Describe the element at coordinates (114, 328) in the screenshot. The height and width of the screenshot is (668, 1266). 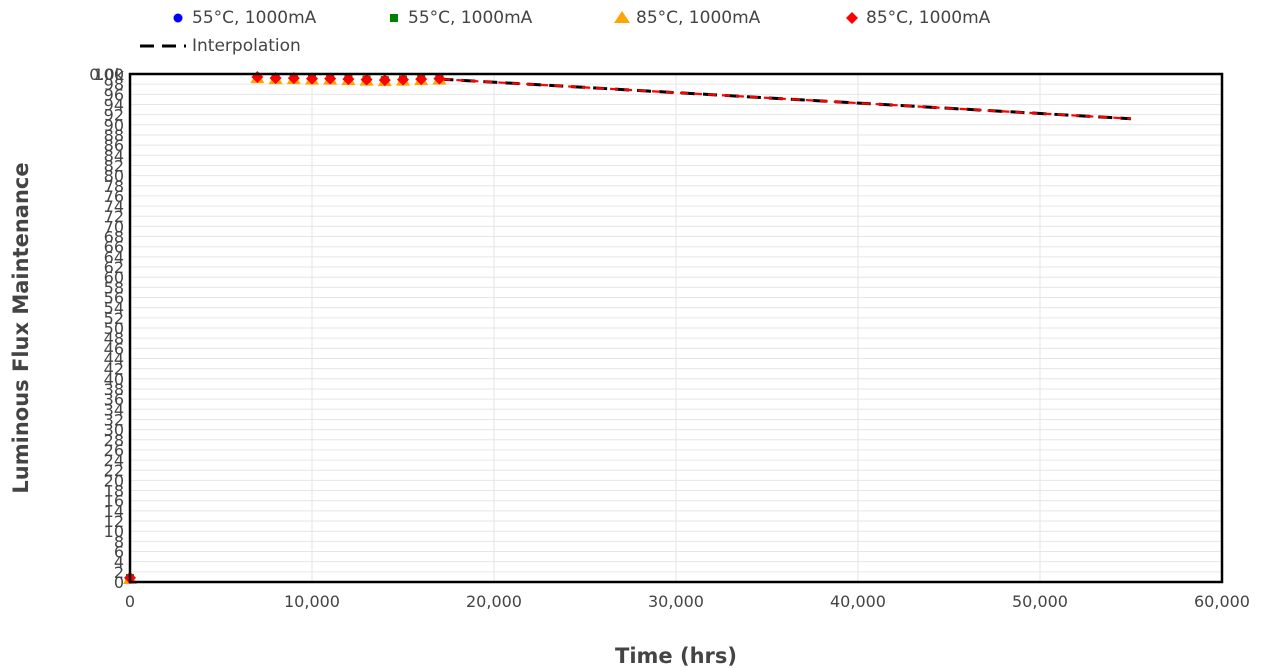
I see `y-tick-label: 50` at that location.